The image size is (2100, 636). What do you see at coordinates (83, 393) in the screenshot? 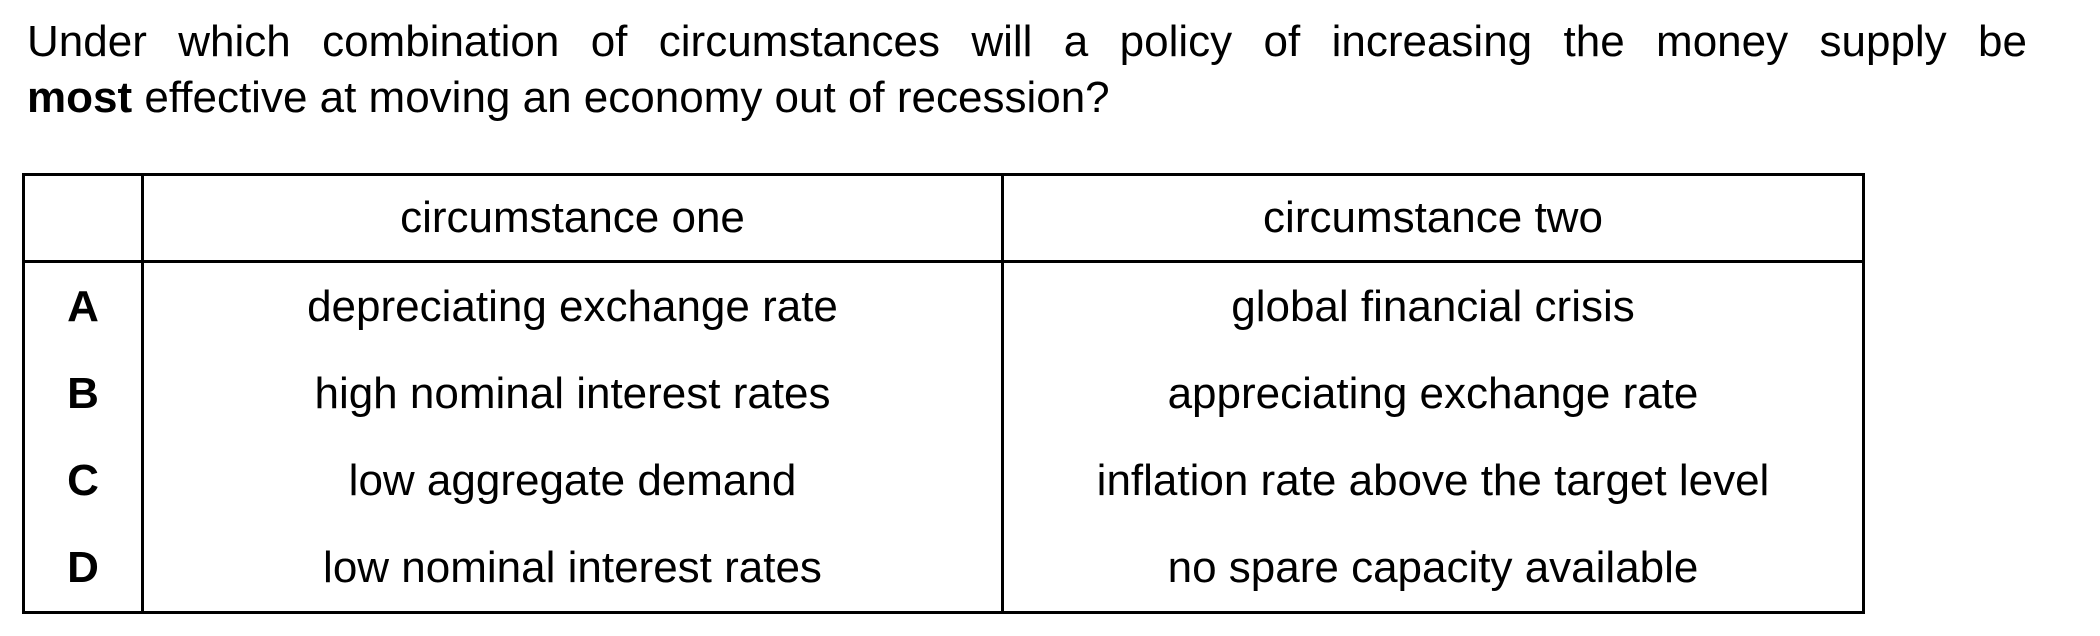
I see `option-letter: B` at bounding box center [83, 393].